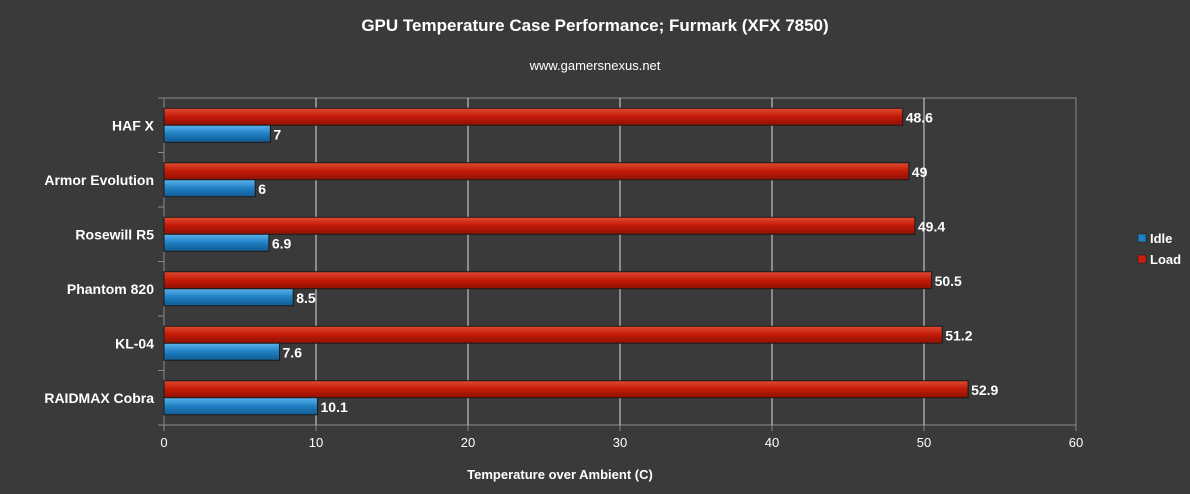 The width and height of the screenshot is (1190, 494). I want to click on chart-subtitle: www.gamersnexus.net, so click(595, 65).